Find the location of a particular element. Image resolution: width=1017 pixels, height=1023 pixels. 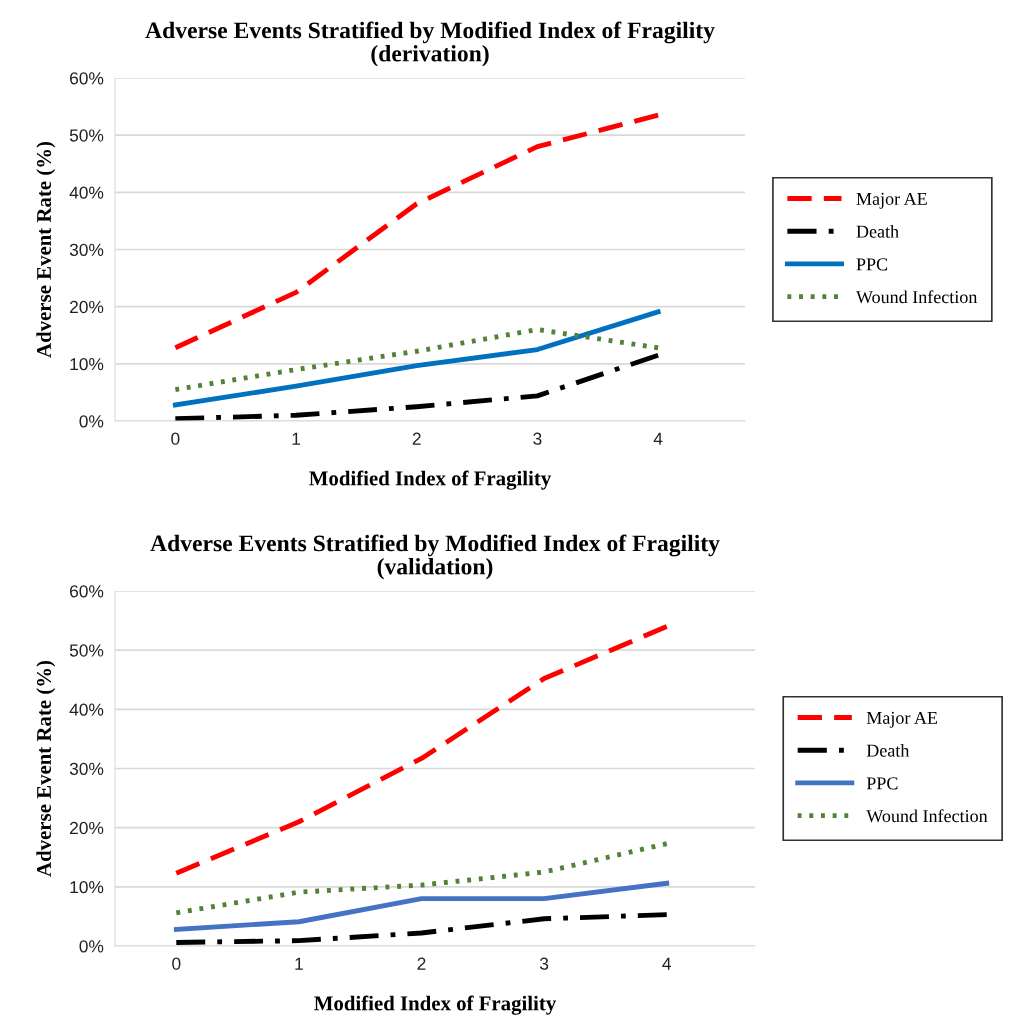

chart-title: Adverse Events Stratified by Modified Index of Fragility (validation) is located at coordinates (435, 557).